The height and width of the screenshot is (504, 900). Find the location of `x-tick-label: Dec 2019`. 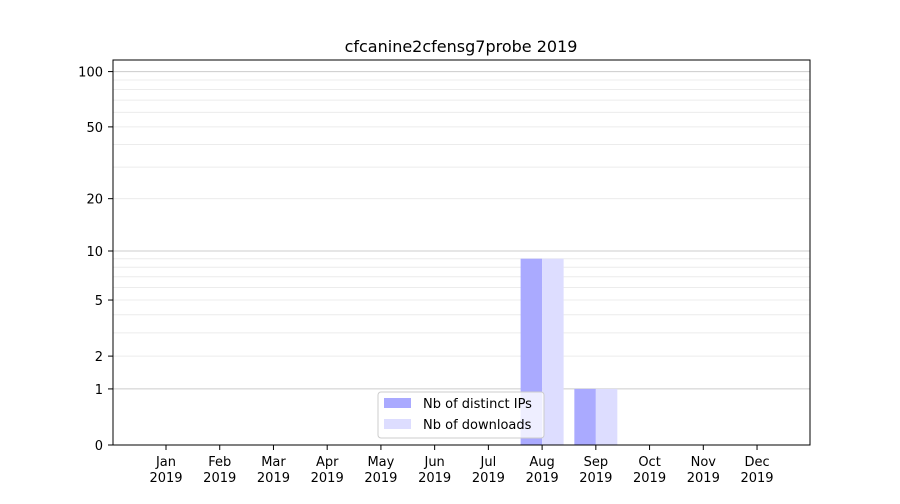

x-tick-label: Dec 2019 is located at coordinates (756, 470).